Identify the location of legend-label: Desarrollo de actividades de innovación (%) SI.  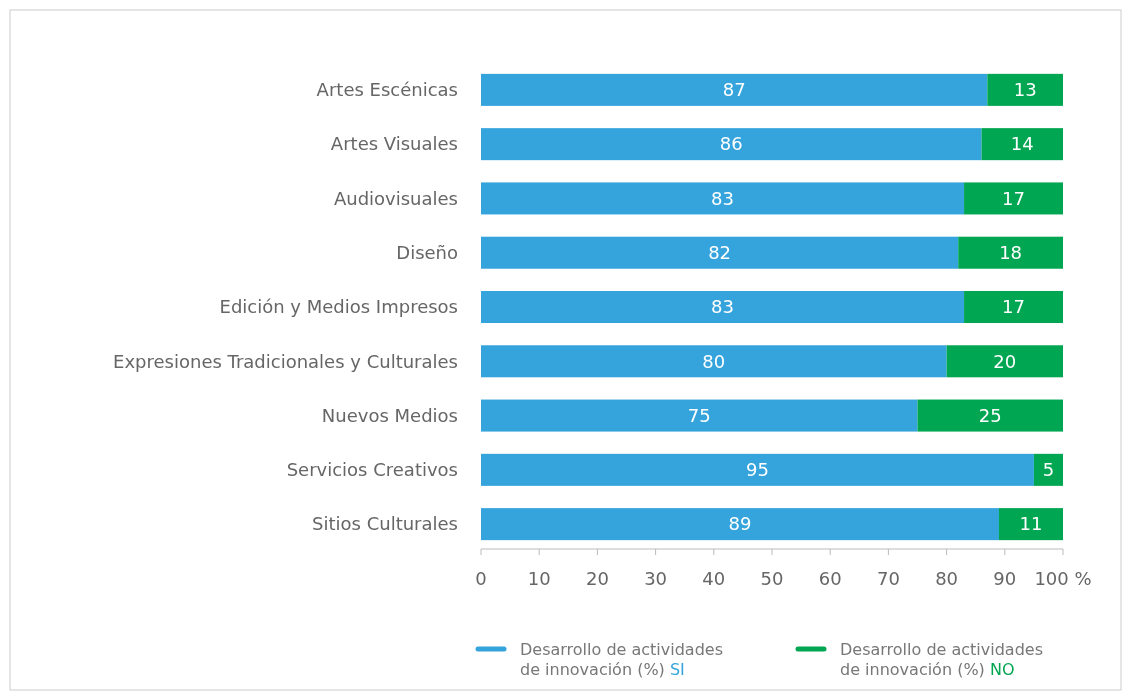
(621, 659).